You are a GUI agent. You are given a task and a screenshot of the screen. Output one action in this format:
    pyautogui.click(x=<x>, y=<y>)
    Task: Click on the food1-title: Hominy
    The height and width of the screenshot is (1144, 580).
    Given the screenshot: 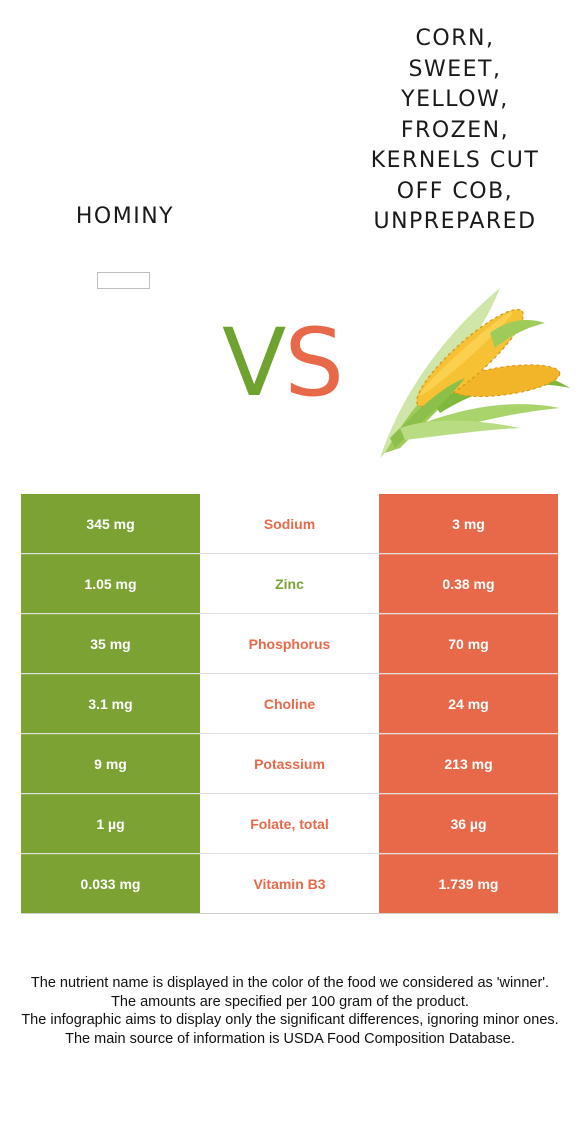 What is the action you would take?
    pyautogui.click(x=125, y=216)
    